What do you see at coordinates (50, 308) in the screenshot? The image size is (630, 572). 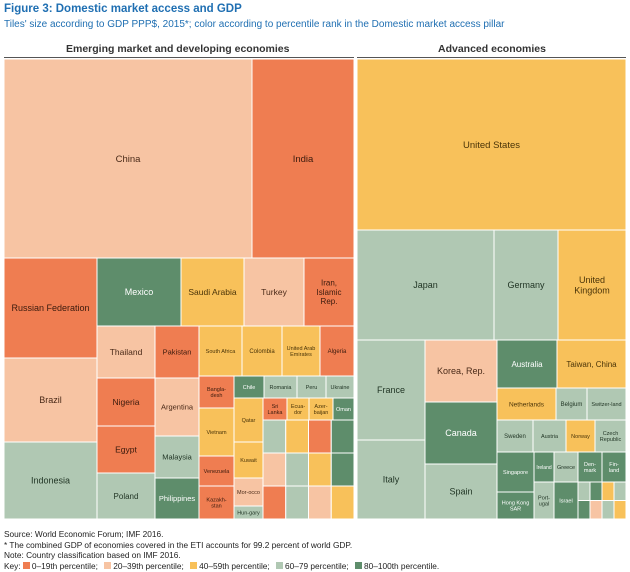 I see `tile-label-russian-federation: Russian Federation` at bounding box center [50, 308].